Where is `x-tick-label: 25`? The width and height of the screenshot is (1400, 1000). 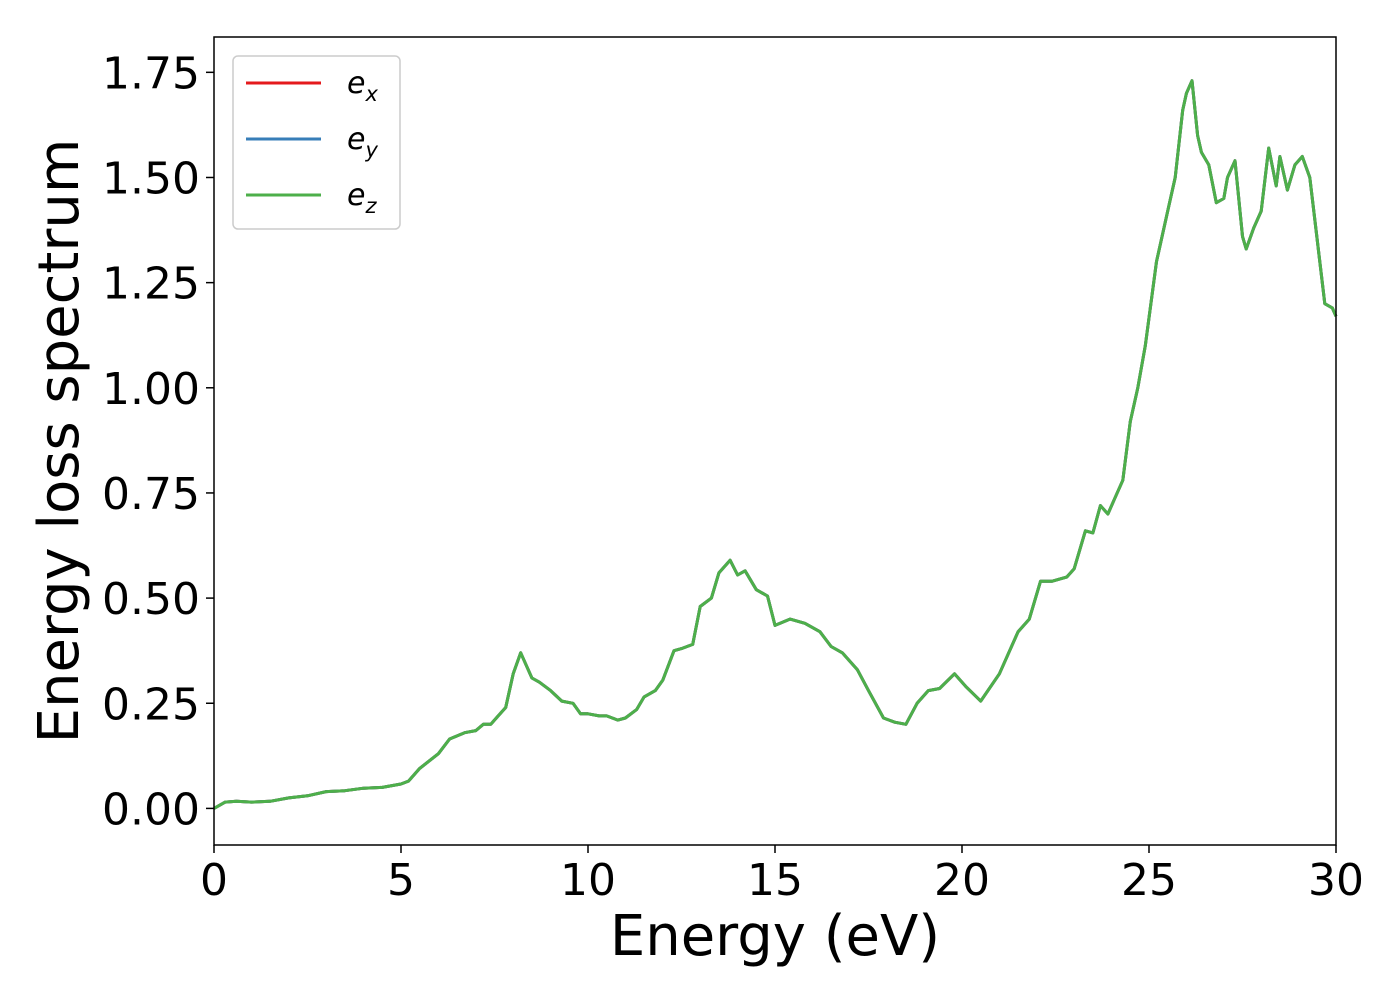 x-tick-label: 25 is located at coordinates (1149, 880).